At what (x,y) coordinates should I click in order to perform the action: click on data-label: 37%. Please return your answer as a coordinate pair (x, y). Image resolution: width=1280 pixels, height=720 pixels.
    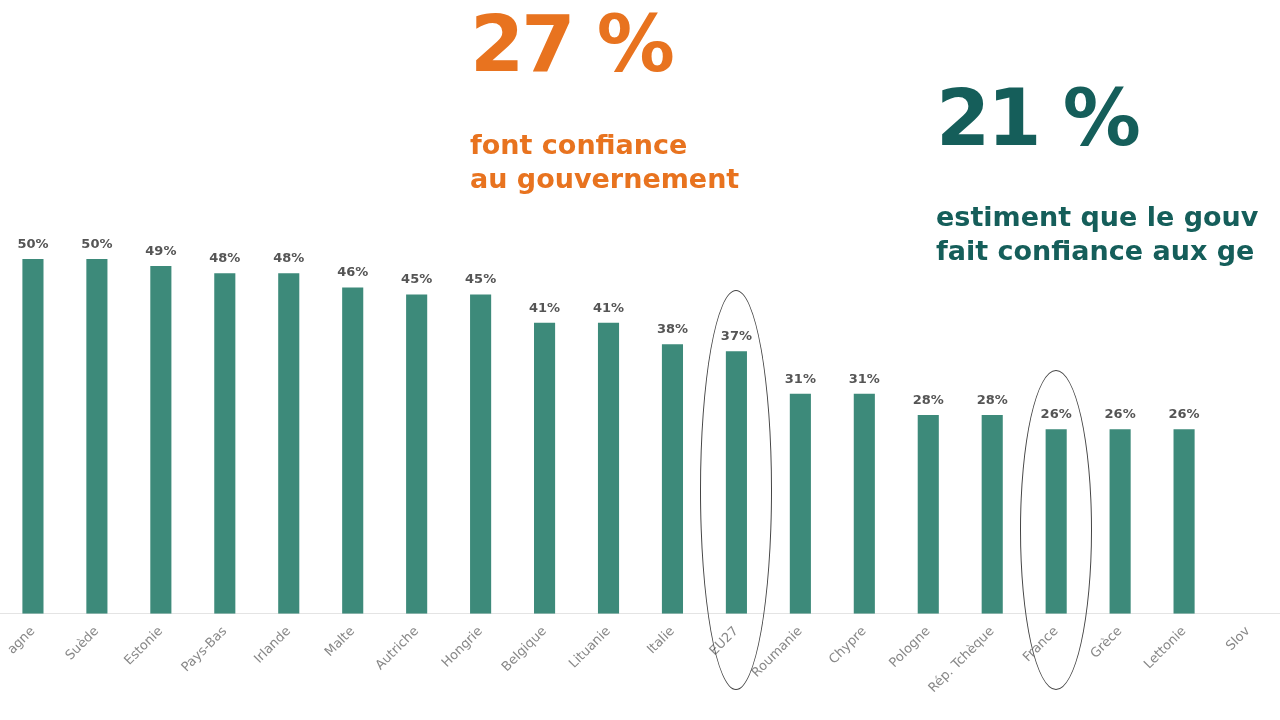
    Looking at the image, I should click on (736, 336).